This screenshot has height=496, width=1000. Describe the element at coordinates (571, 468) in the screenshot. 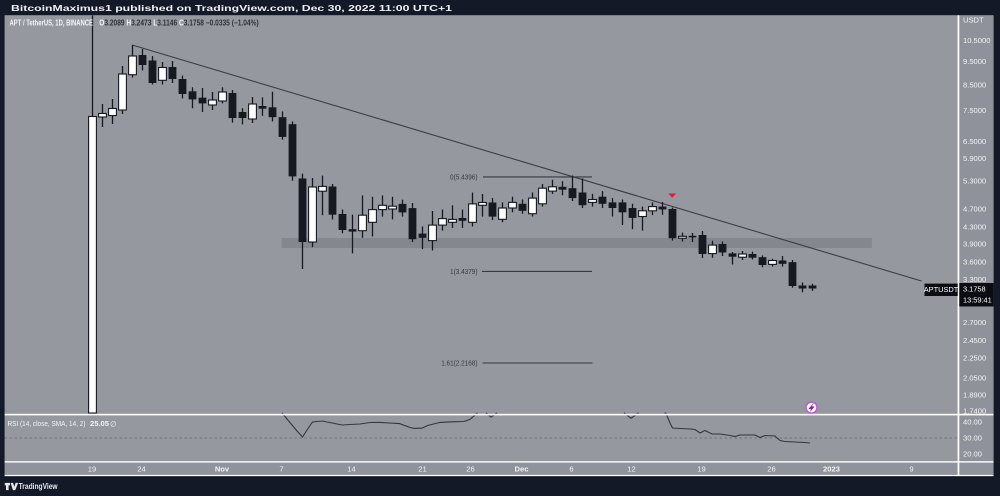

I see `svg-text: 6` at that location.